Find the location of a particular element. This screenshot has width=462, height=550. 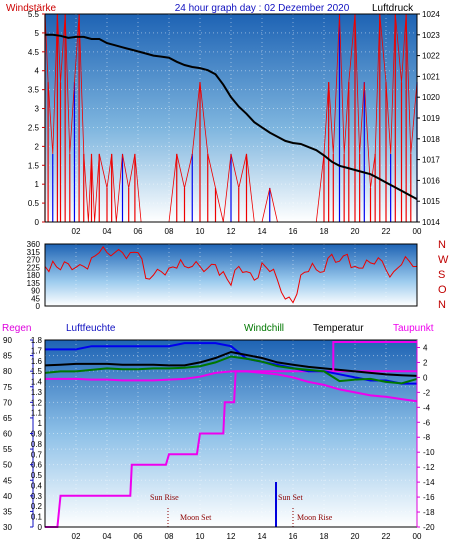

wind-tick-label: 5.5 is located at coordinates (34, 14).